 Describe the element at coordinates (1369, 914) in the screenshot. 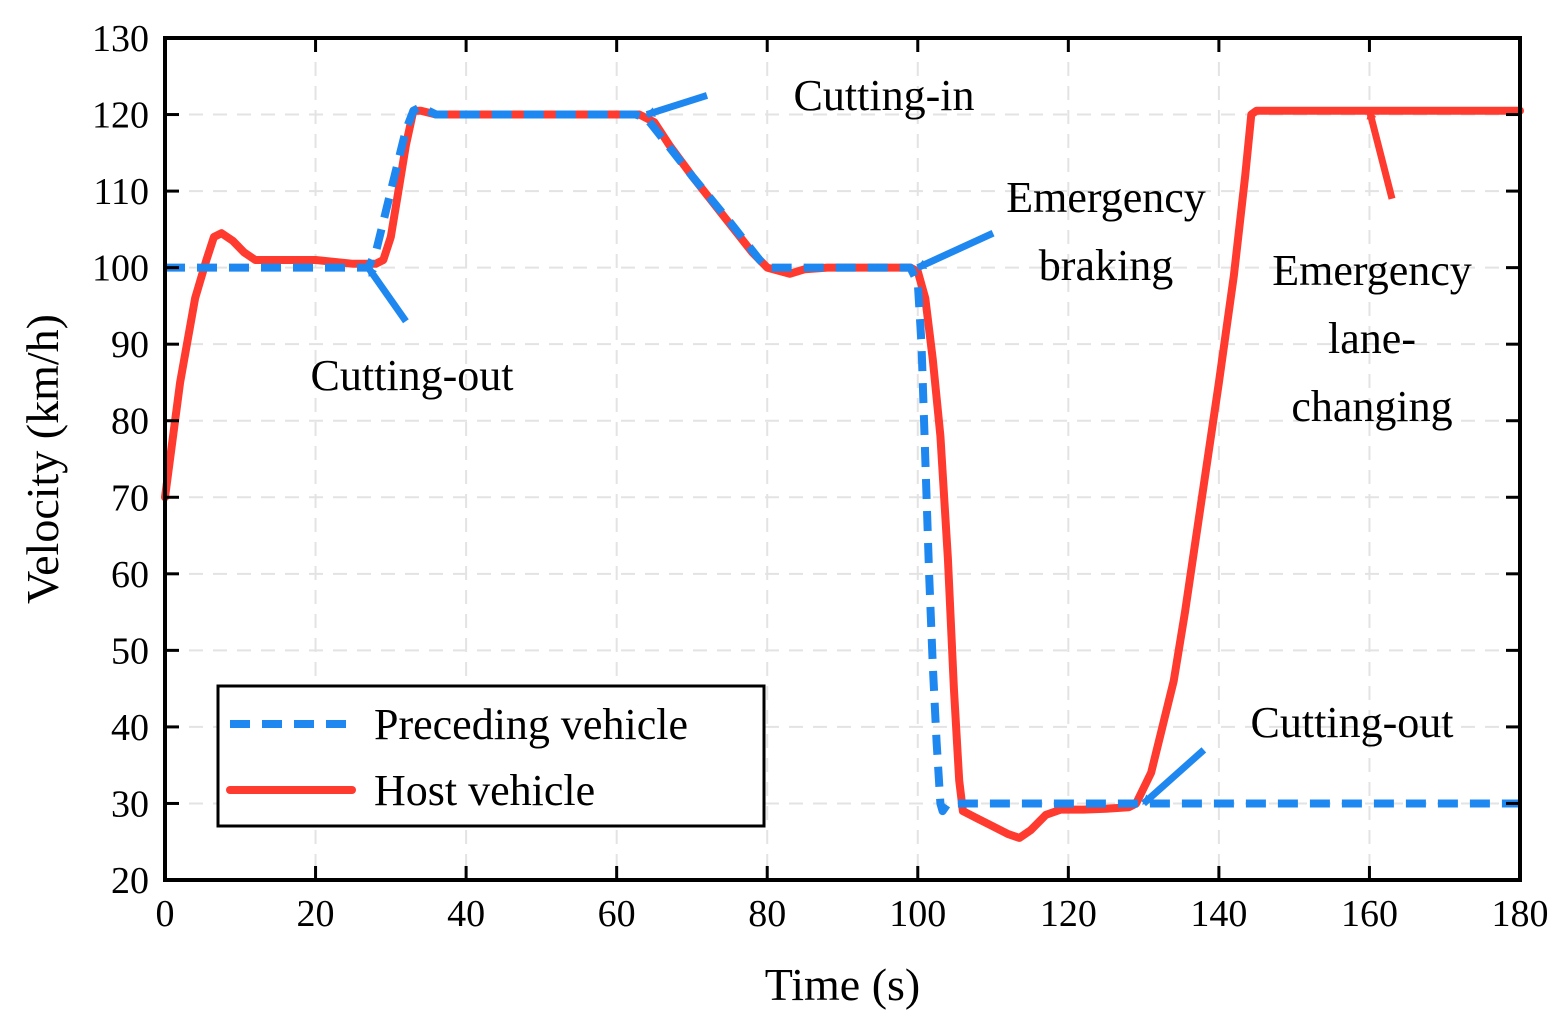

I see `x-tick-label-160: 160` at that location.